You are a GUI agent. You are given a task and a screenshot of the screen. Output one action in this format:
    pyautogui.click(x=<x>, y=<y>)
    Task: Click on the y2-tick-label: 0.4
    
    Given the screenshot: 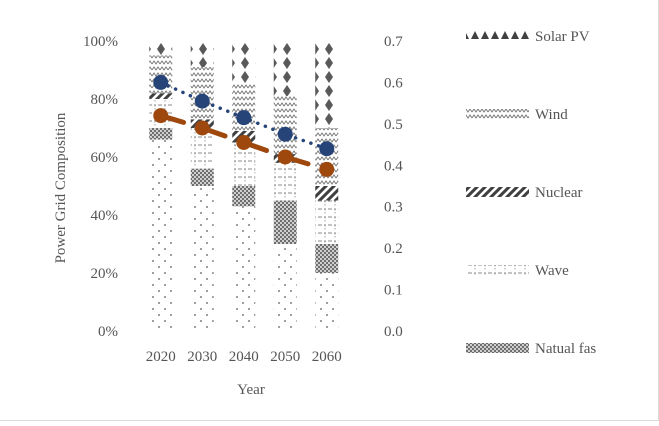 What is the action you would take?
    pyautogui.click(x=393, y=166)
    